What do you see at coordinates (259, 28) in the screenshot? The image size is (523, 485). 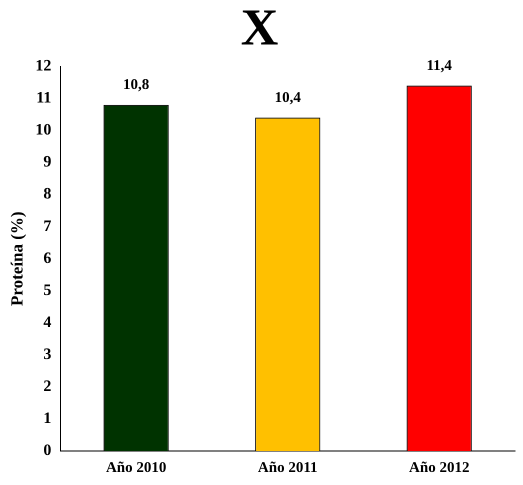 I see `chart-title: X` at bounding box center [259, 28].